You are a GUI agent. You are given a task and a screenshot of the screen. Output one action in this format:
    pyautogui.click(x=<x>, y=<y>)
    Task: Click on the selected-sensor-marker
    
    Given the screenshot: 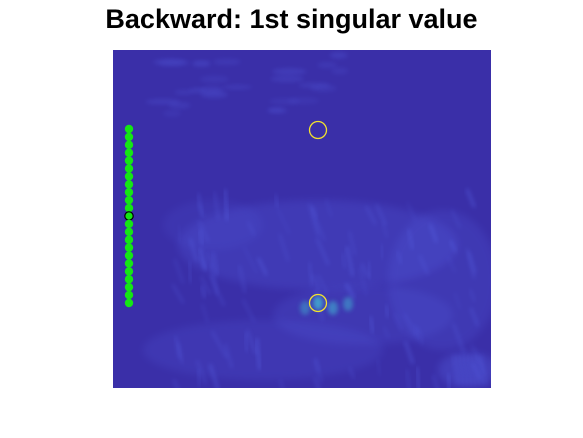 What is the action you would take?
    pyautogui.click(x=129, y=216)
    